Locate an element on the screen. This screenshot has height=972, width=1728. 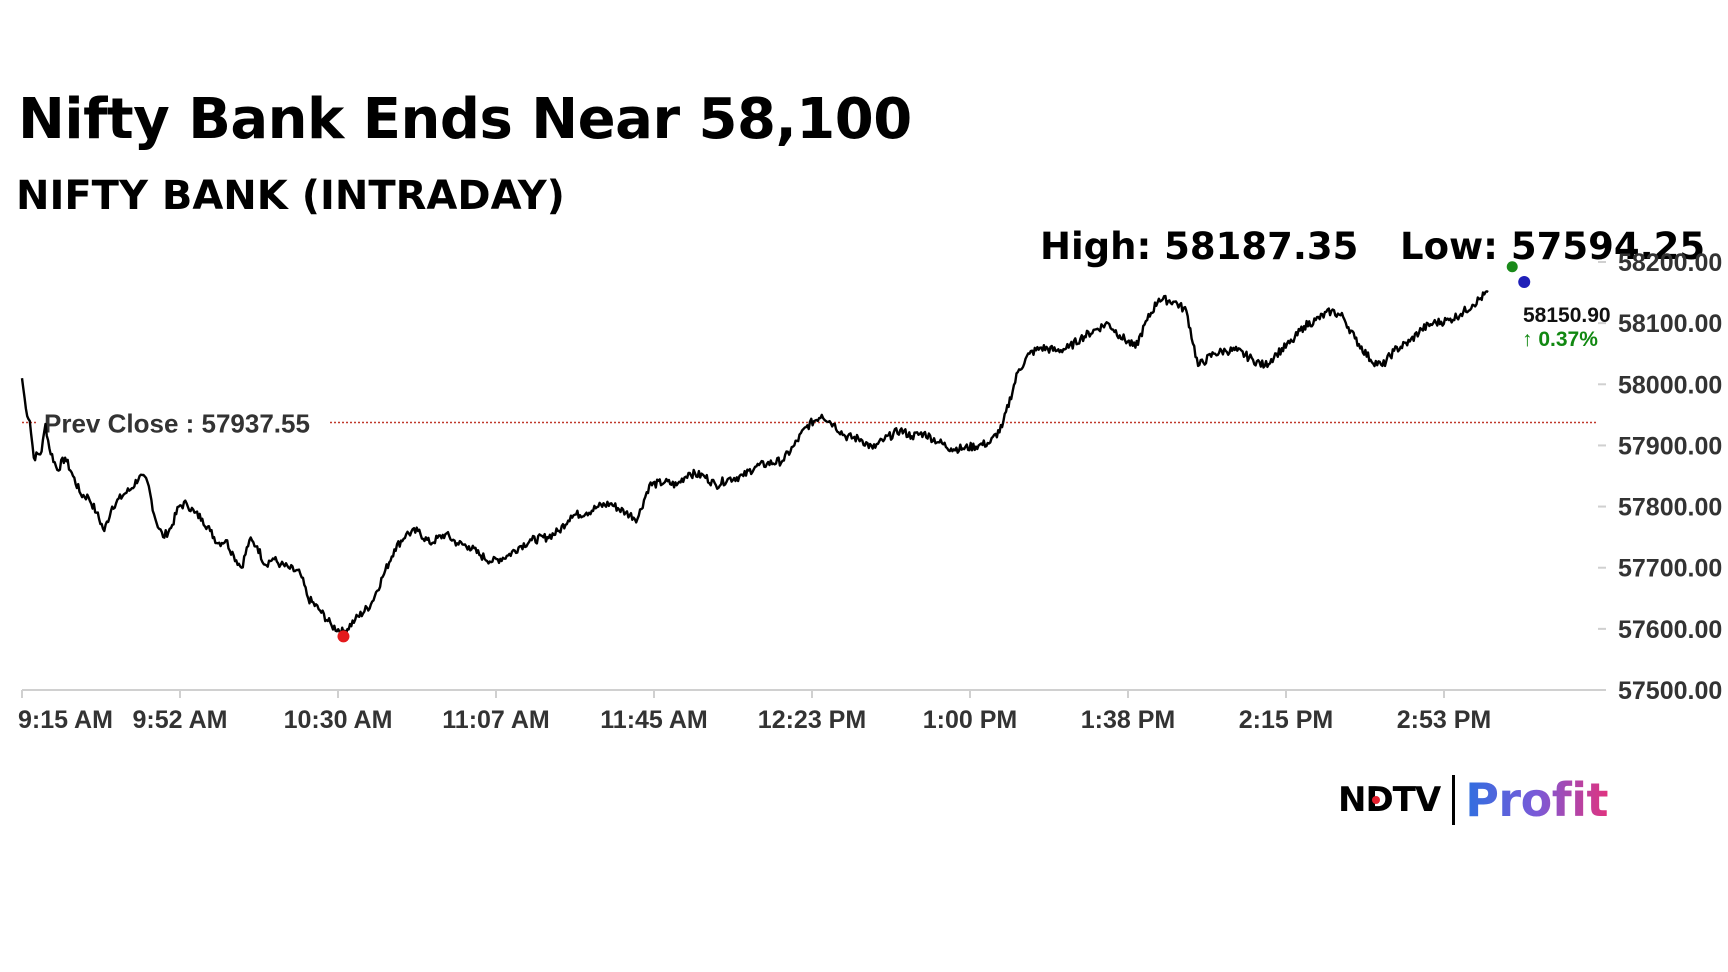
x-tick-label: 2:53 PM is located at coordinates (1444, 720).